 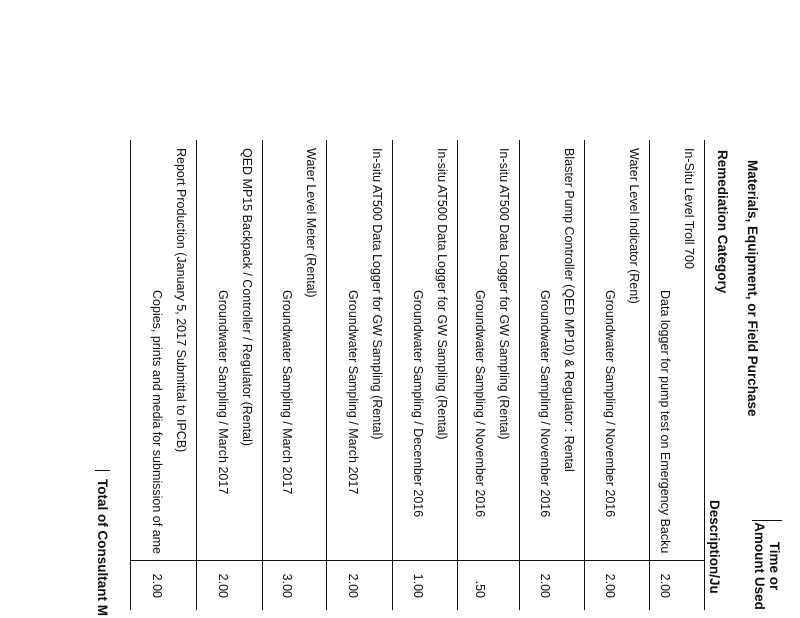 I want to click on header-category: Remediation Category, so click(x=722, y=222).